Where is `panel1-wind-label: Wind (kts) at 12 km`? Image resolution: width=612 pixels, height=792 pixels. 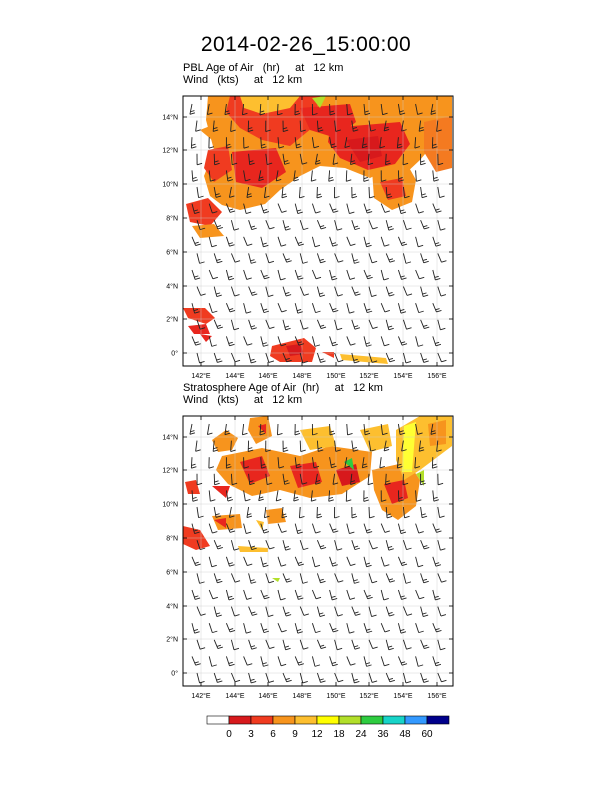
panel1-wind-label: Wind (kts) at 12 km is located at coordinates (243, 80).